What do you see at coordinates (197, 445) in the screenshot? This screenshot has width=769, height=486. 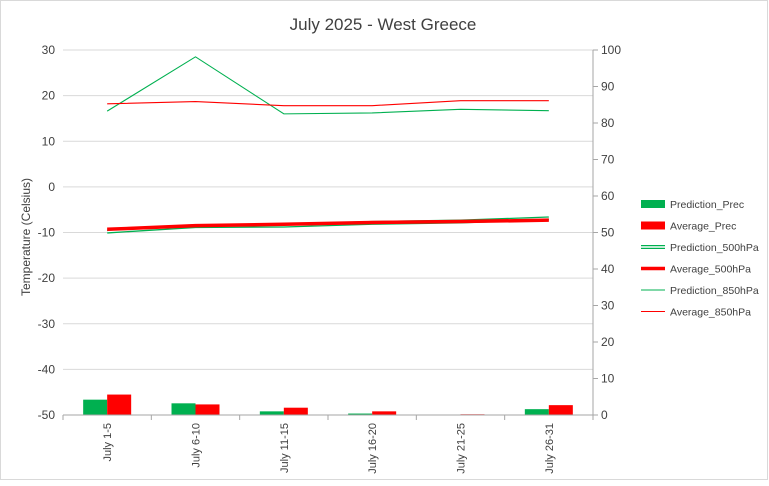 I see `category-label: July 6-10` at bounding box center [197, 445].